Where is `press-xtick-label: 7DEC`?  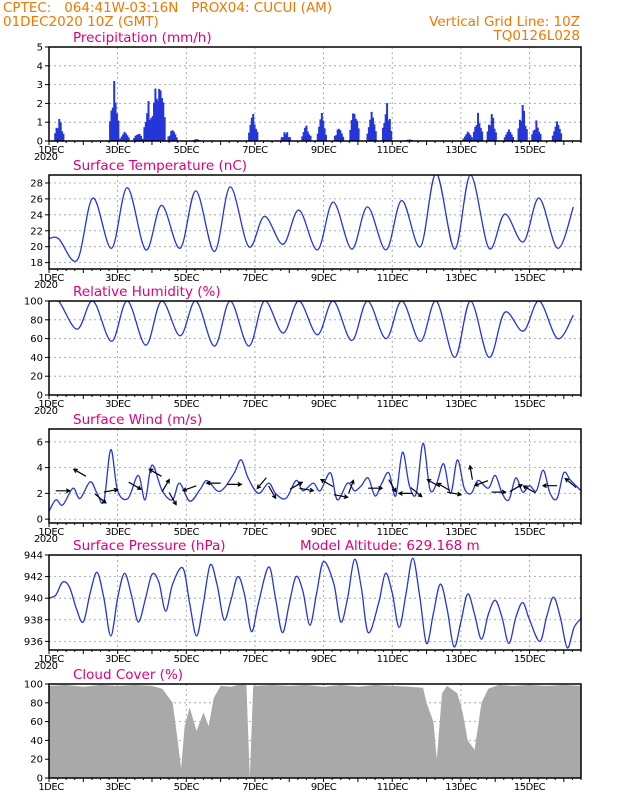 press-xtick-label: 7DEC is located at coordinates (255, 659).